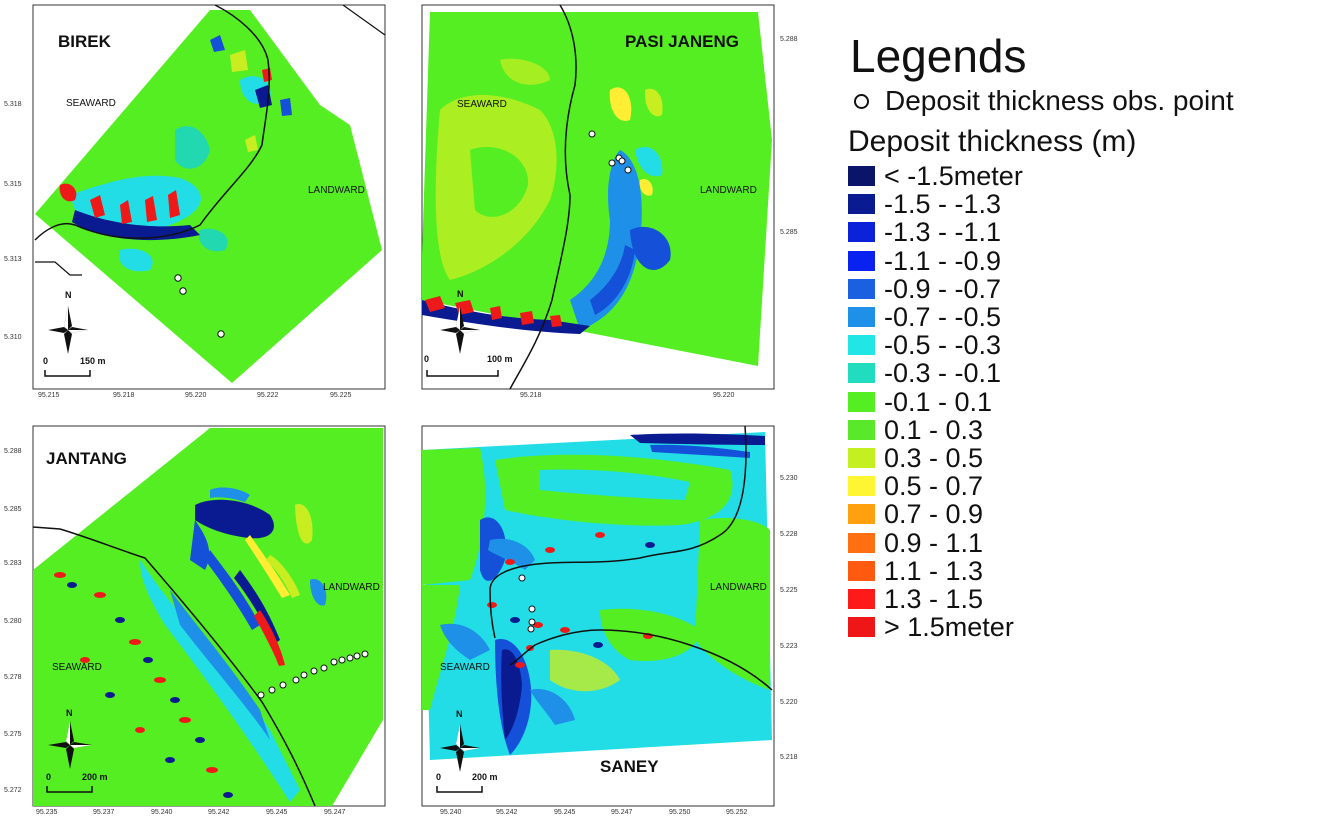 Image resolution: width=1325 pixels, height=823 pixels. What do you see at coordinates (91, 103) in the screenshot?
I see `birek-seaward-label: SEAWARD` at bounding box center [91, 103].